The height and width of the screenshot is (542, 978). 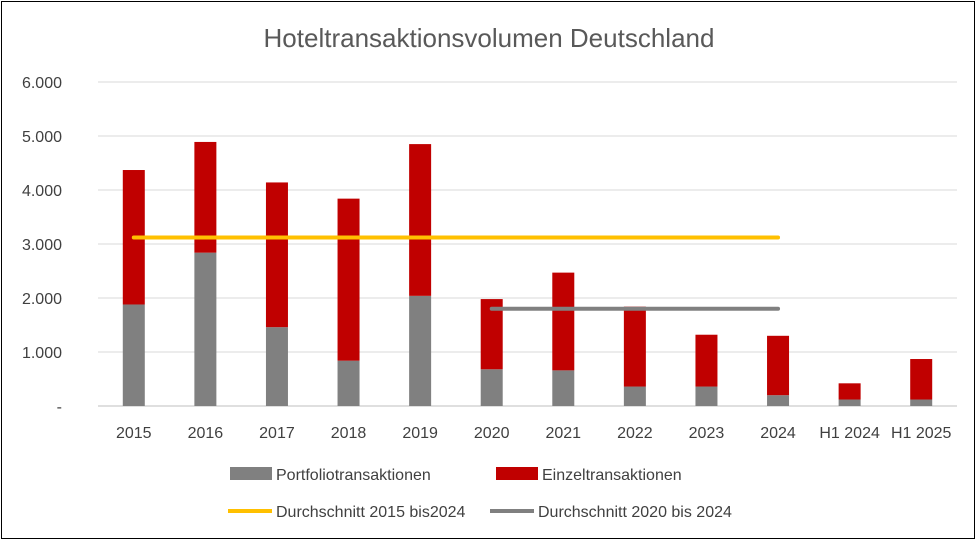 What do you see at coordinates (635, 433) in the screenshot?
I see `x-tick-label: 2022` at bounding box center [635, 433].